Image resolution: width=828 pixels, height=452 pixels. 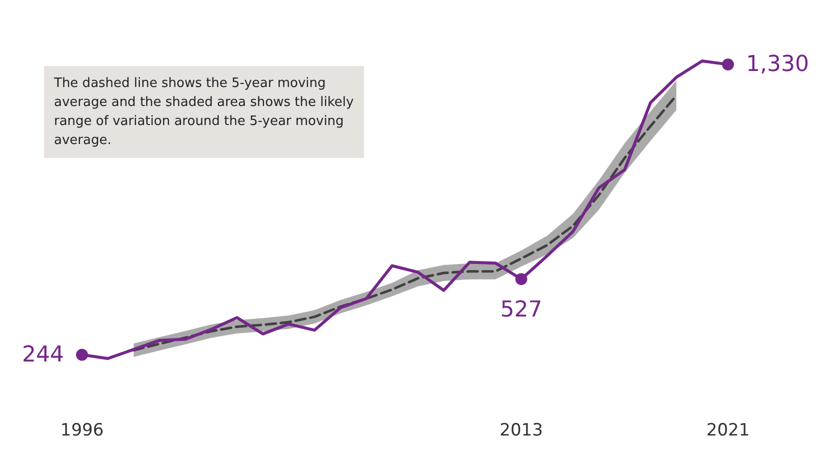 What do you see at coordinates (521, 430) in the screenshot?
I see `x-tick-label: 2013` at bounding box center [521, 430].